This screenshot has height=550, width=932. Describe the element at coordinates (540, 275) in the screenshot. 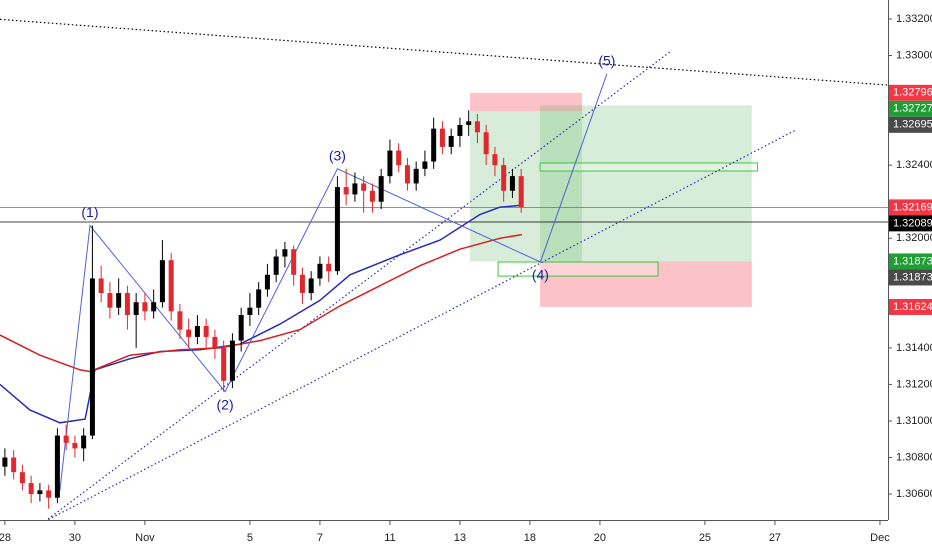

I see `wave-label: (4)` at that location.